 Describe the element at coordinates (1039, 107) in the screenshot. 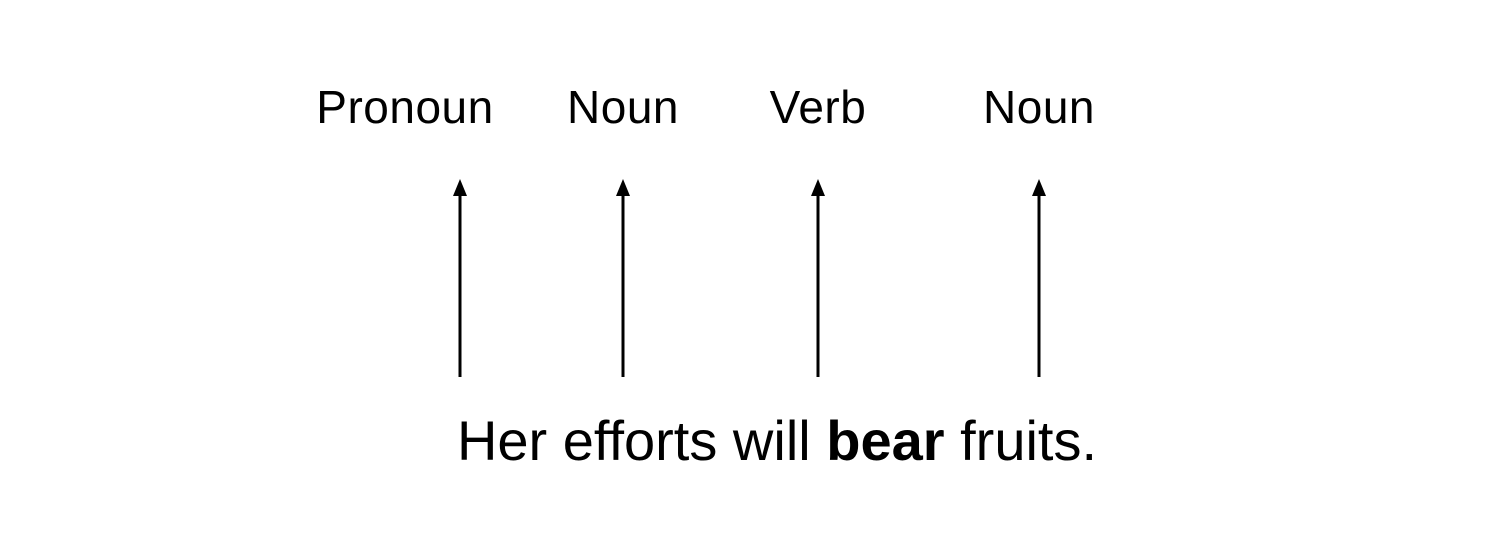

I see `tag-label-noun-2: Noun` at that location.